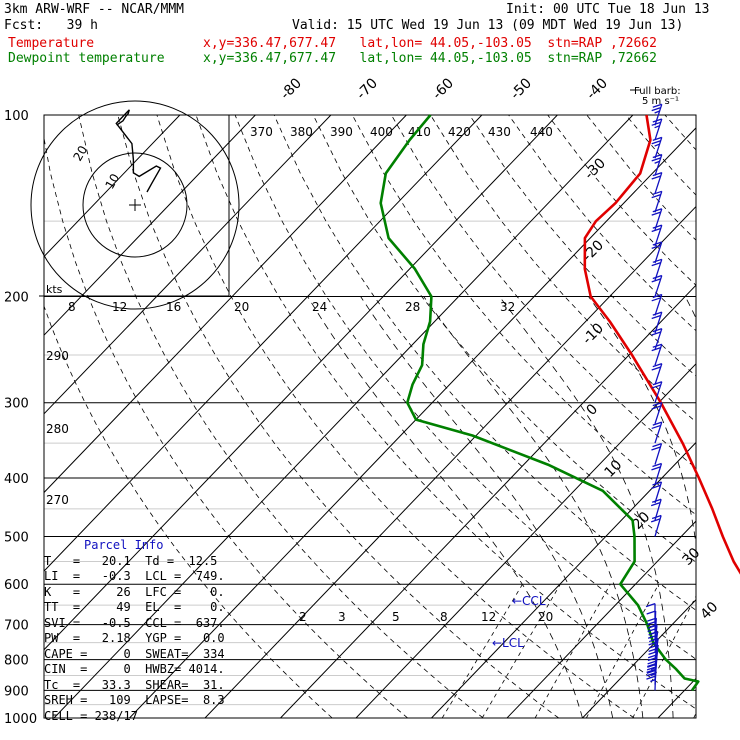  I want to click on theta-e-label: 380, so click(301, 132).